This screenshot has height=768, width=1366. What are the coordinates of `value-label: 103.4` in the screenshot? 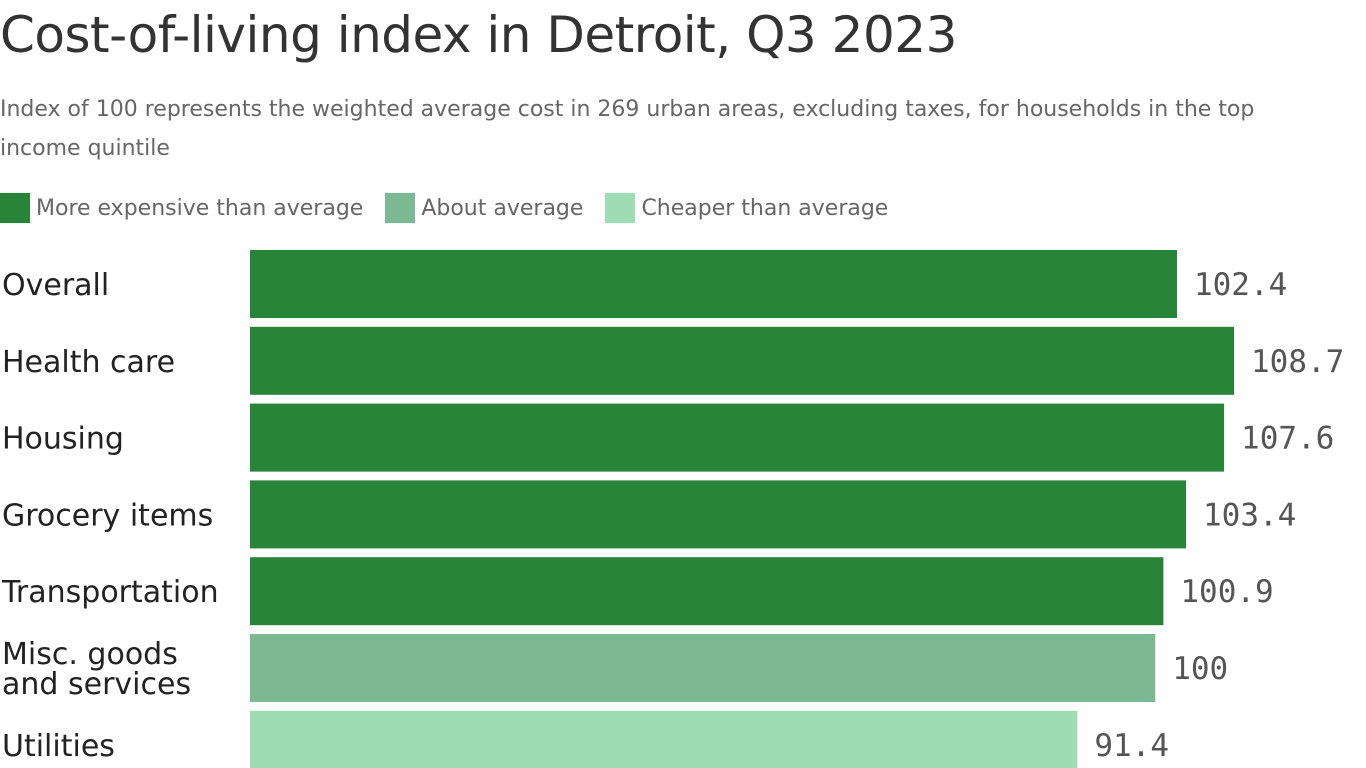 It's located at (1249, 515).